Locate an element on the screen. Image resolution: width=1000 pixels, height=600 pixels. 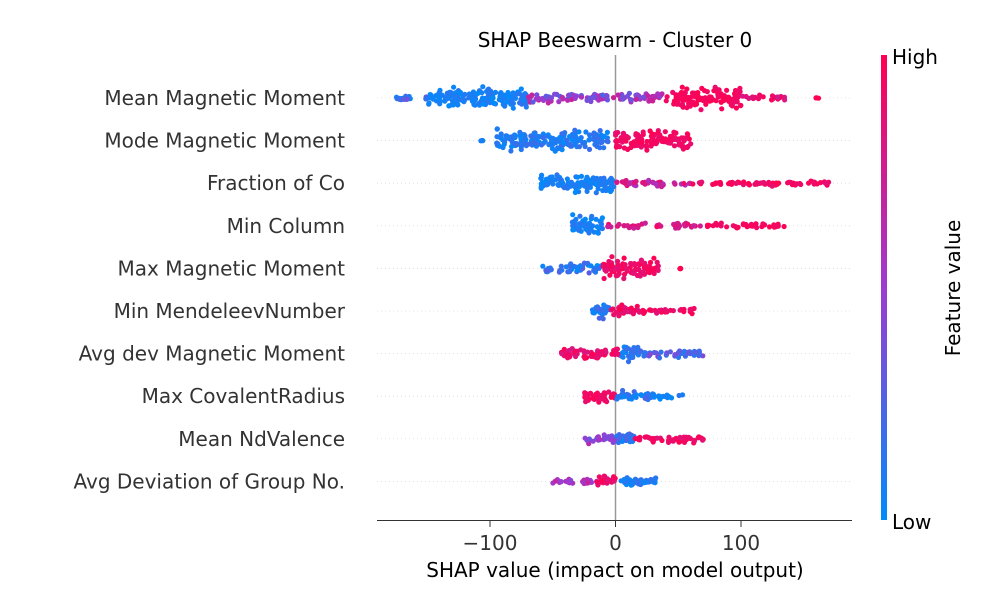
x-tick-label: 100 is located at coordinates (741, 543).